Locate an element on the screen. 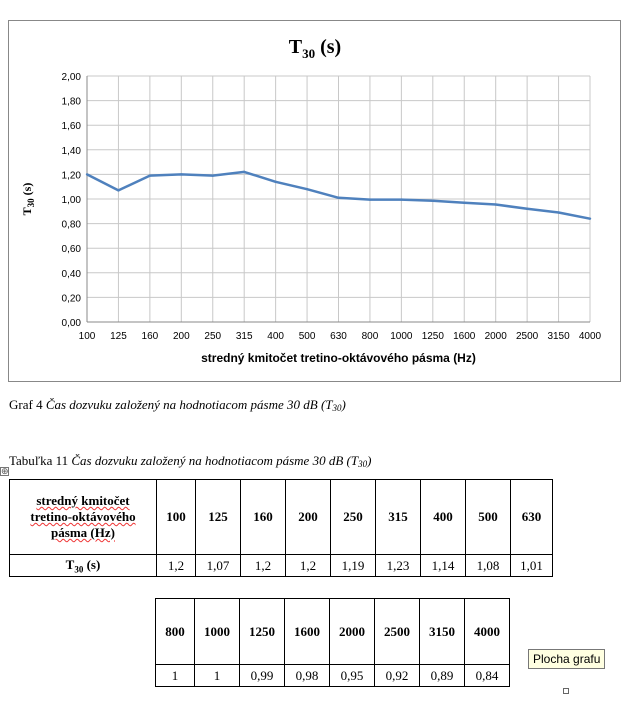 The width and height of the screenshot is (631, 703). x-tick-label: 315 is located at coordinates (244, 336).